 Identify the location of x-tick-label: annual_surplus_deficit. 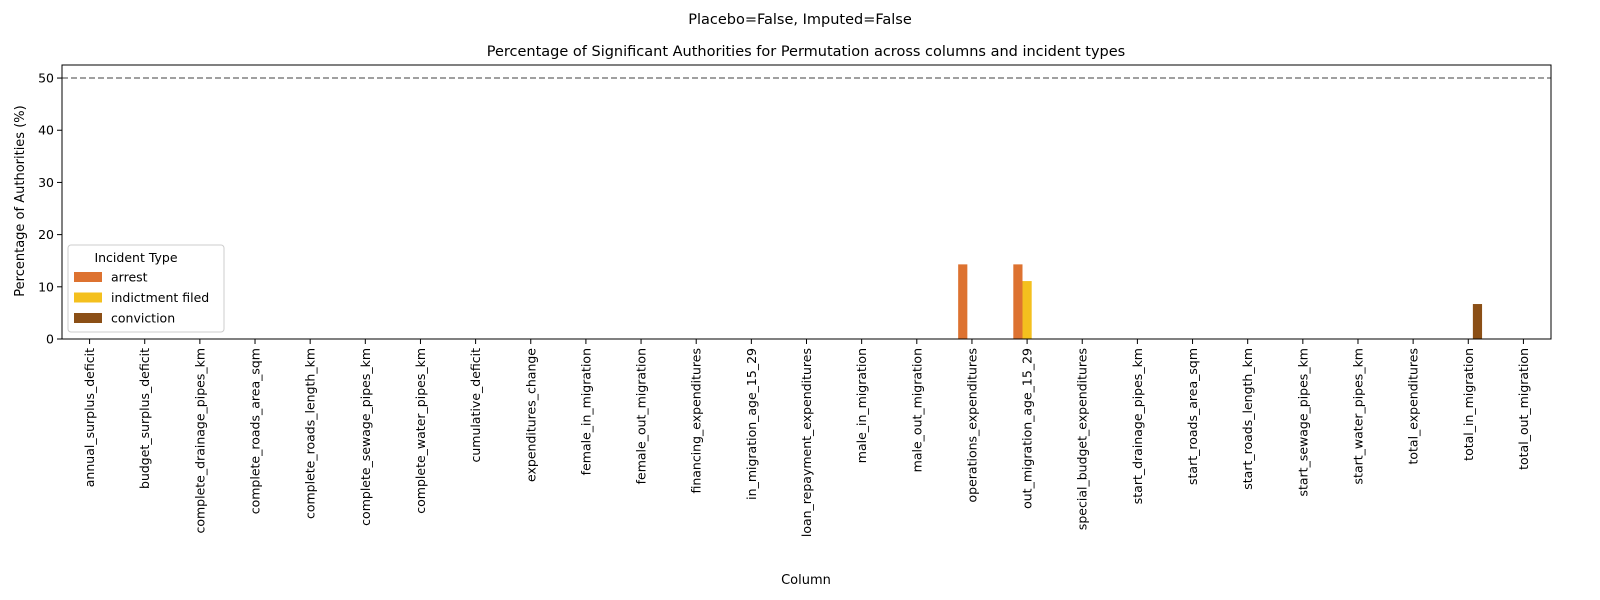
(89, 417).